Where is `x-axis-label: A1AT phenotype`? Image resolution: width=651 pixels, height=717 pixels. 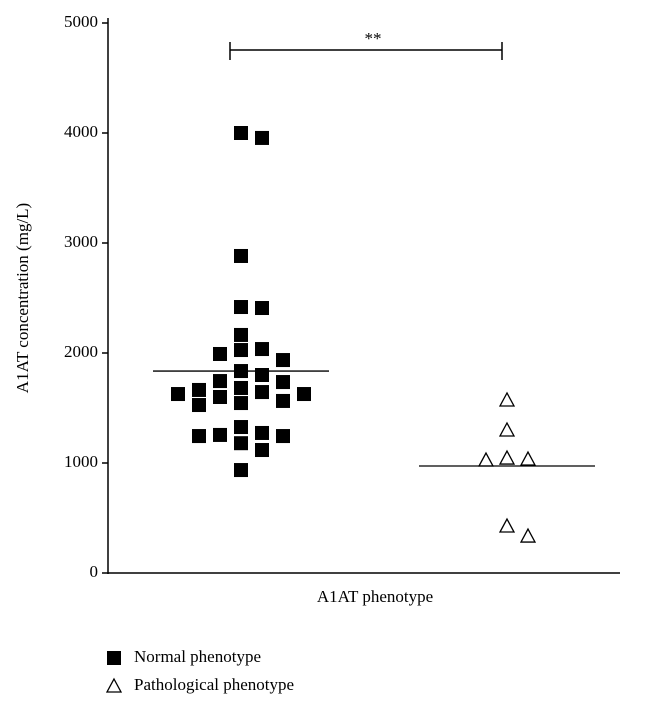
x-axis-label: A1AT phenotype is located at coordinates (375, 596).